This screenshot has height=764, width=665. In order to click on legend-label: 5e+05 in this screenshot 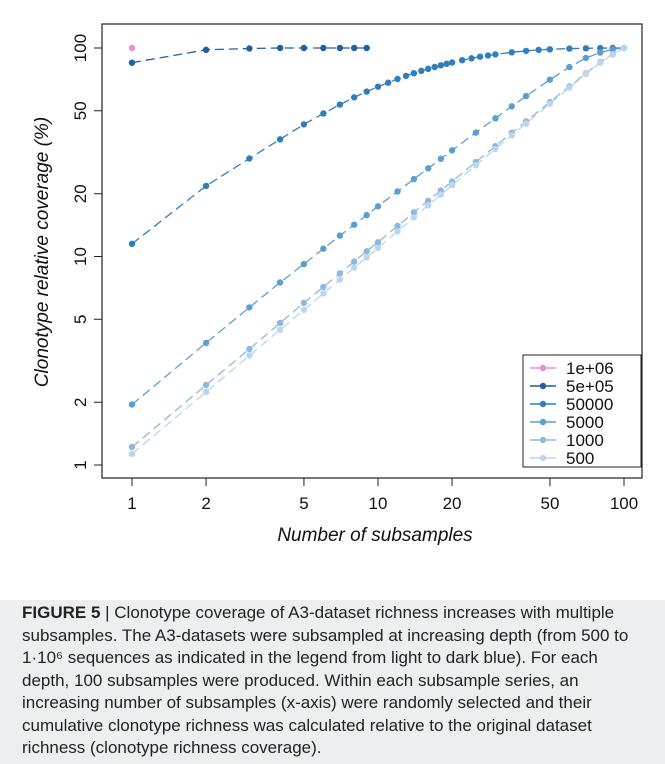, I will do `click(590, 386)`.